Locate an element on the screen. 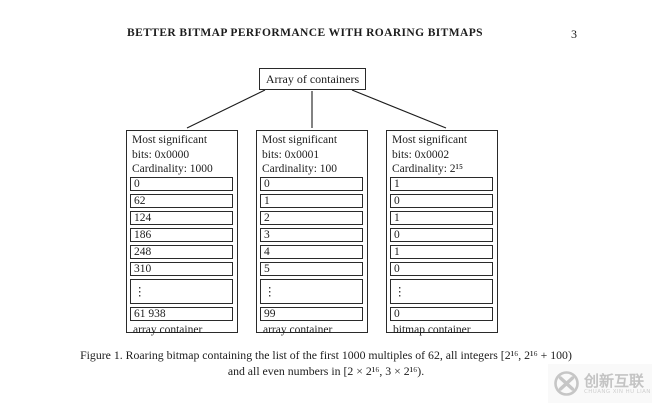 The width and height of the screenshot is (652, 403). watermark-subtitle: CHUANG XIN HU LIAN is located at coordinates (617, 391).